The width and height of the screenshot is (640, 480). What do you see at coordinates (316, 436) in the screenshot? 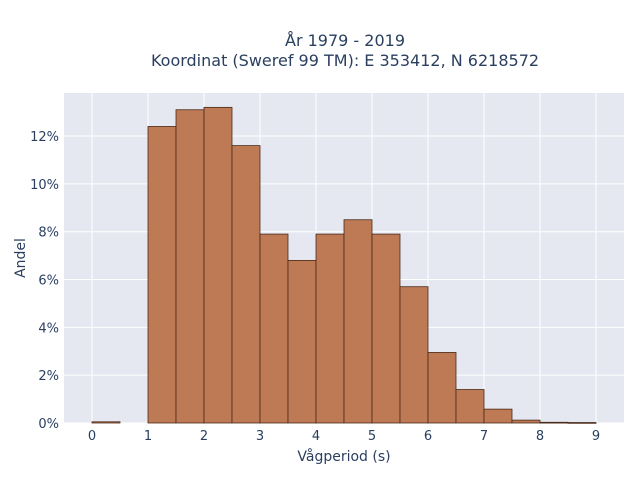
I see `x-tick-label: 4` at bounding box center [316, 436].